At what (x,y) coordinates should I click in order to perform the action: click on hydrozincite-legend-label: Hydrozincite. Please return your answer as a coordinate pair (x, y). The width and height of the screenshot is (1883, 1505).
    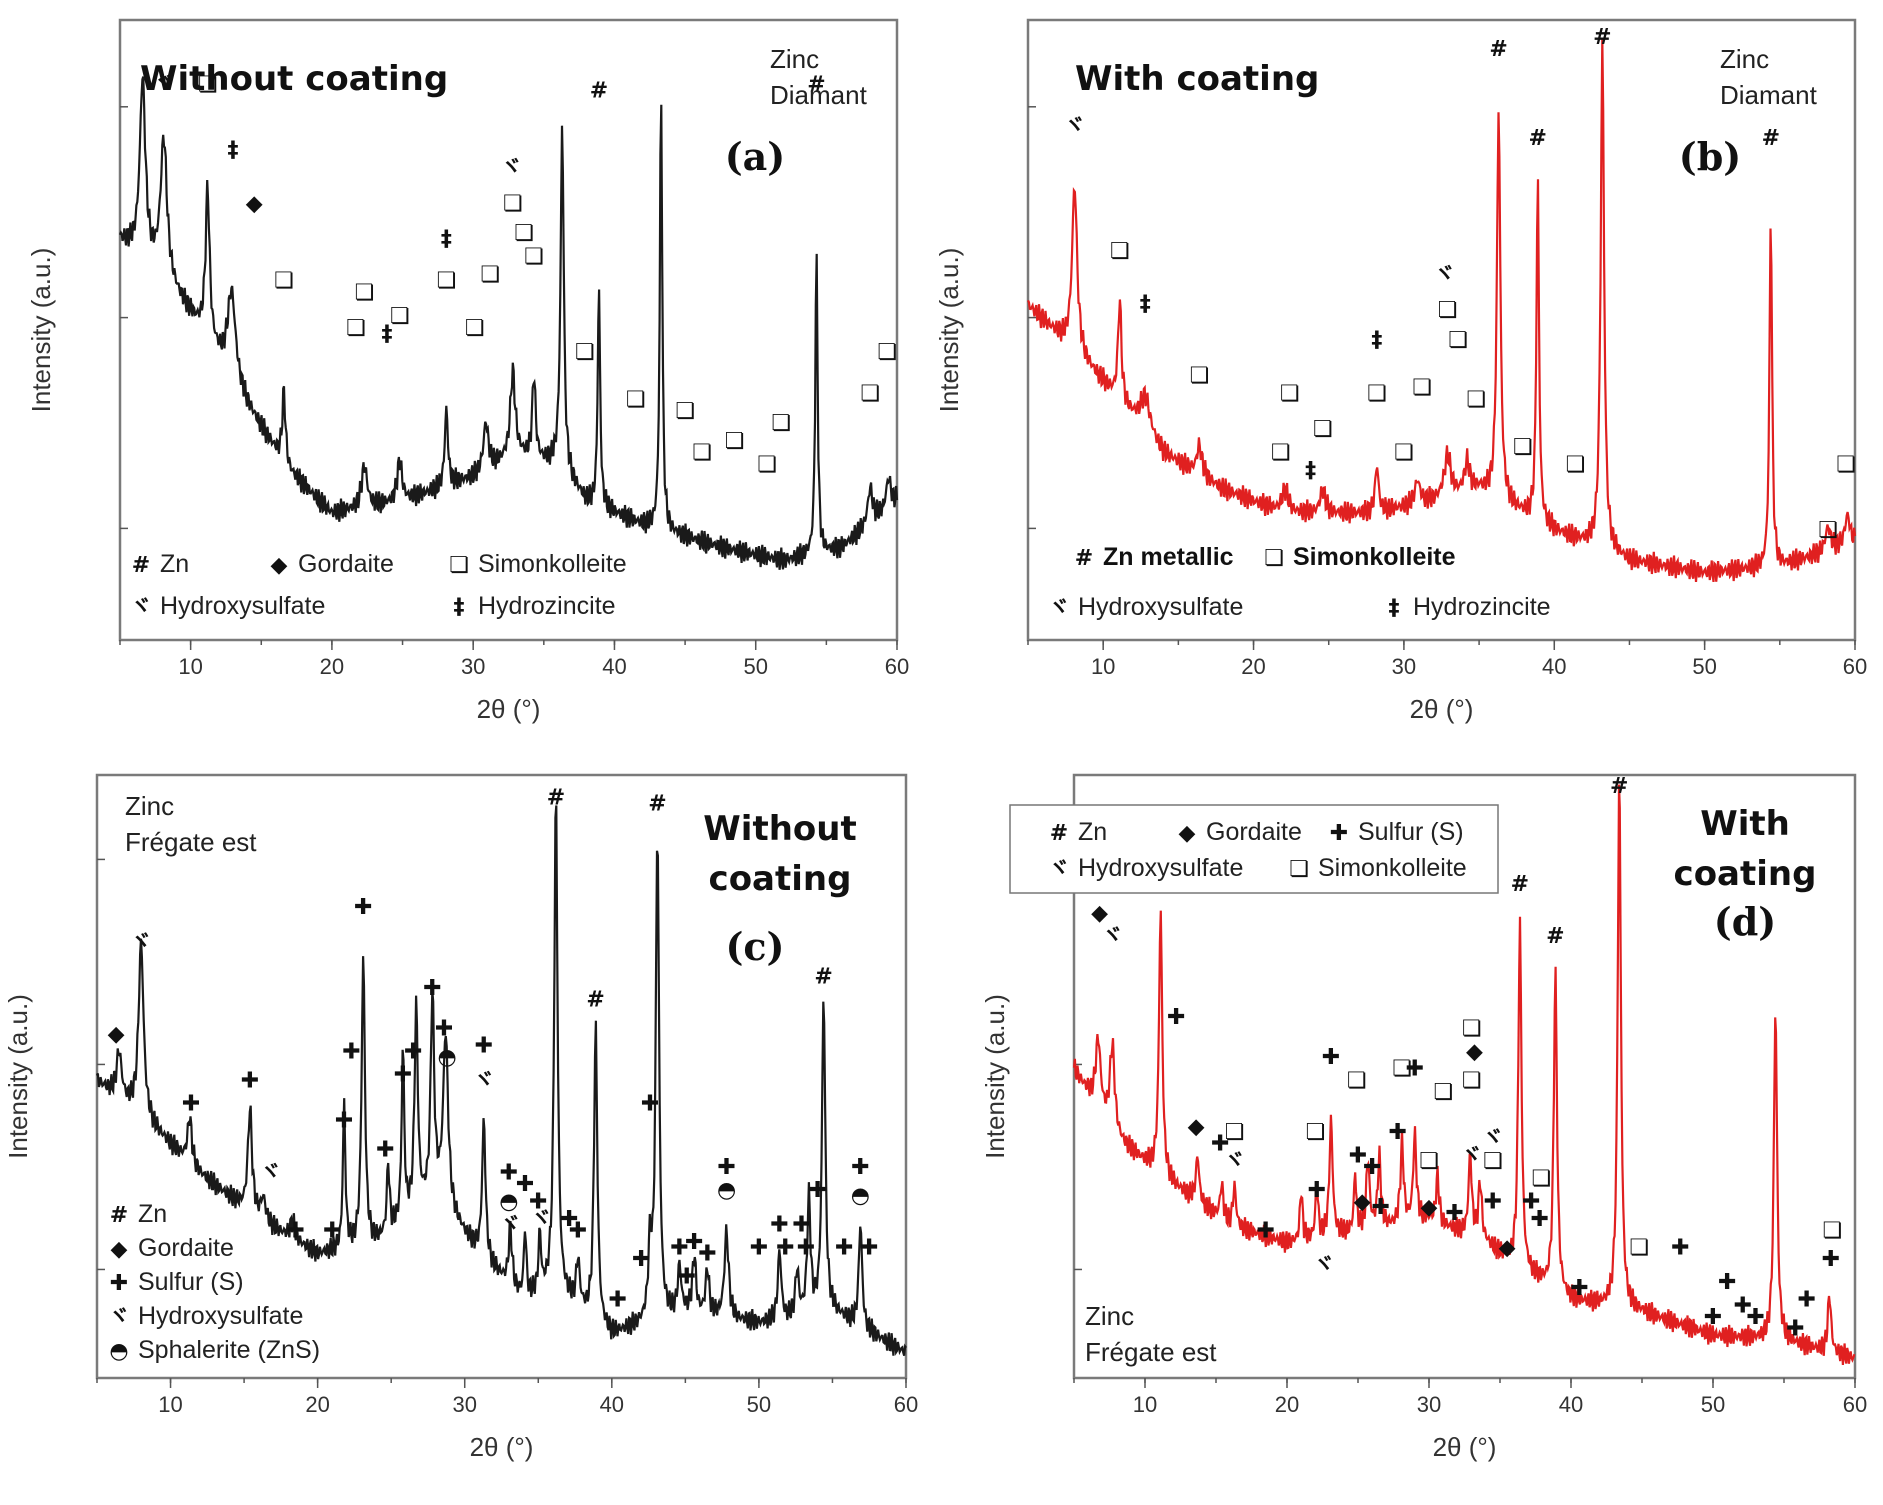
    Looking at the image, I should click on (547, 606).